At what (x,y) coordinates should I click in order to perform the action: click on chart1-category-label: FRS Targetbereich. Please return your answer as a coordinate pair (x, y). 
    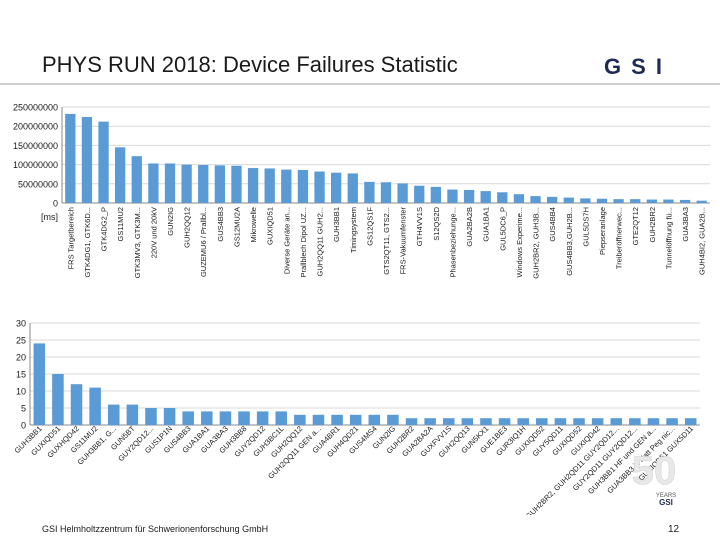
    Looking at the image, I should click on (70, 238).